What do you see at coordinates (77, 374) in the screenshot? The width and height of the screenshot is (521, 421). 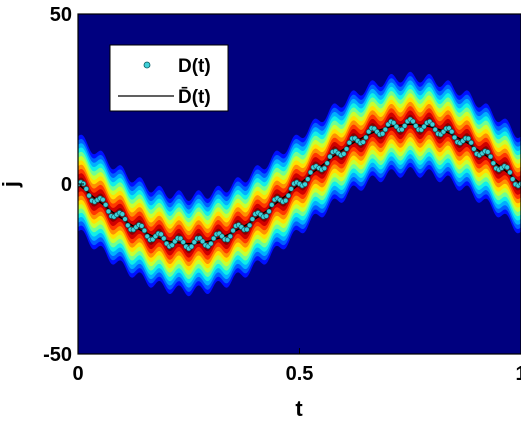 I see `x-tick-label: 0` at bounding box center [77, 374].